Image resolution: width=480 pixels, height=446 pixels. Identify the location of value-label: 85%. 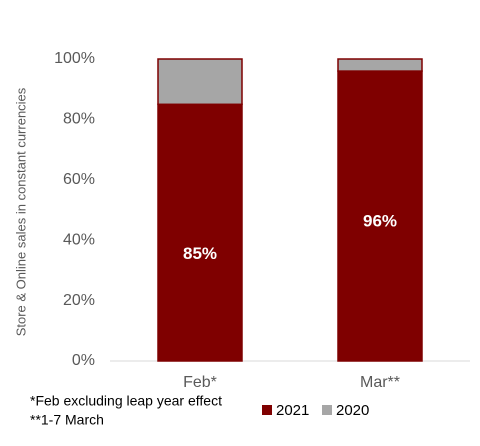
(200, 253).